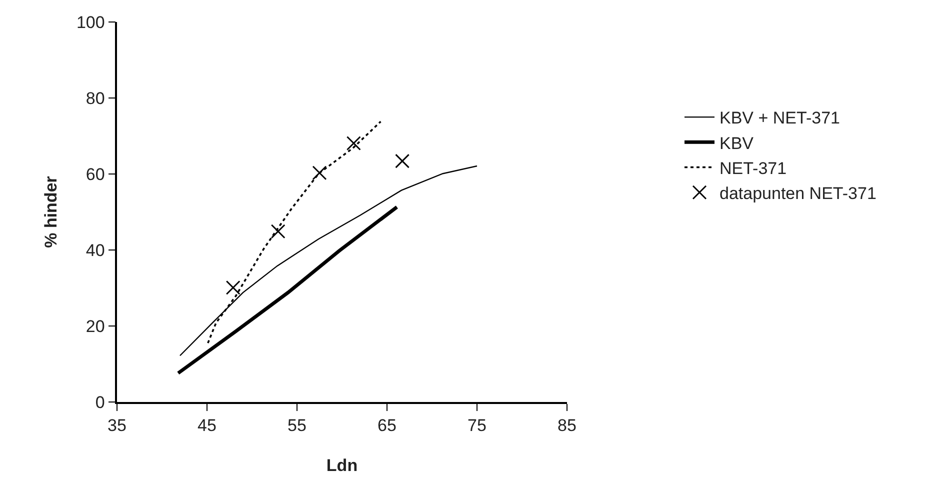 The image size is (936, 504). I want to click on x-tick-label: 45, so click(207, 426).